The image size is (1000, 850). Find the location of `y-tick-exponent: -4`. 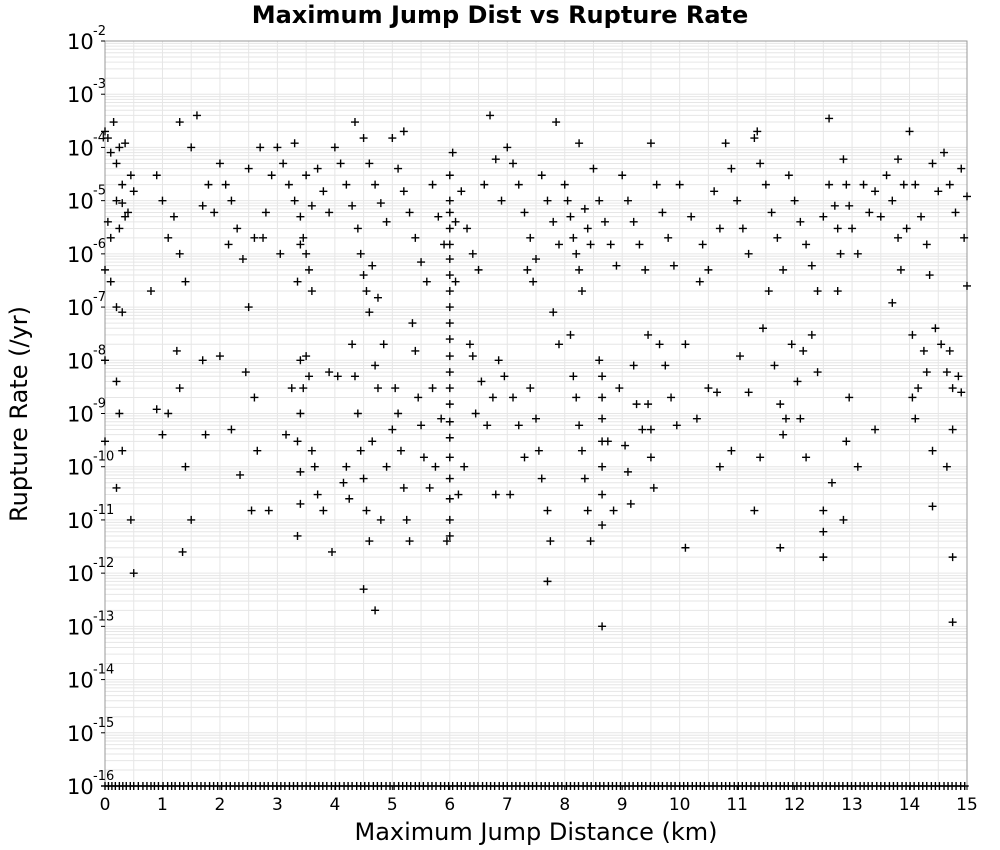

y-tick-exponent: -4 is located at coordinates (99, 137).